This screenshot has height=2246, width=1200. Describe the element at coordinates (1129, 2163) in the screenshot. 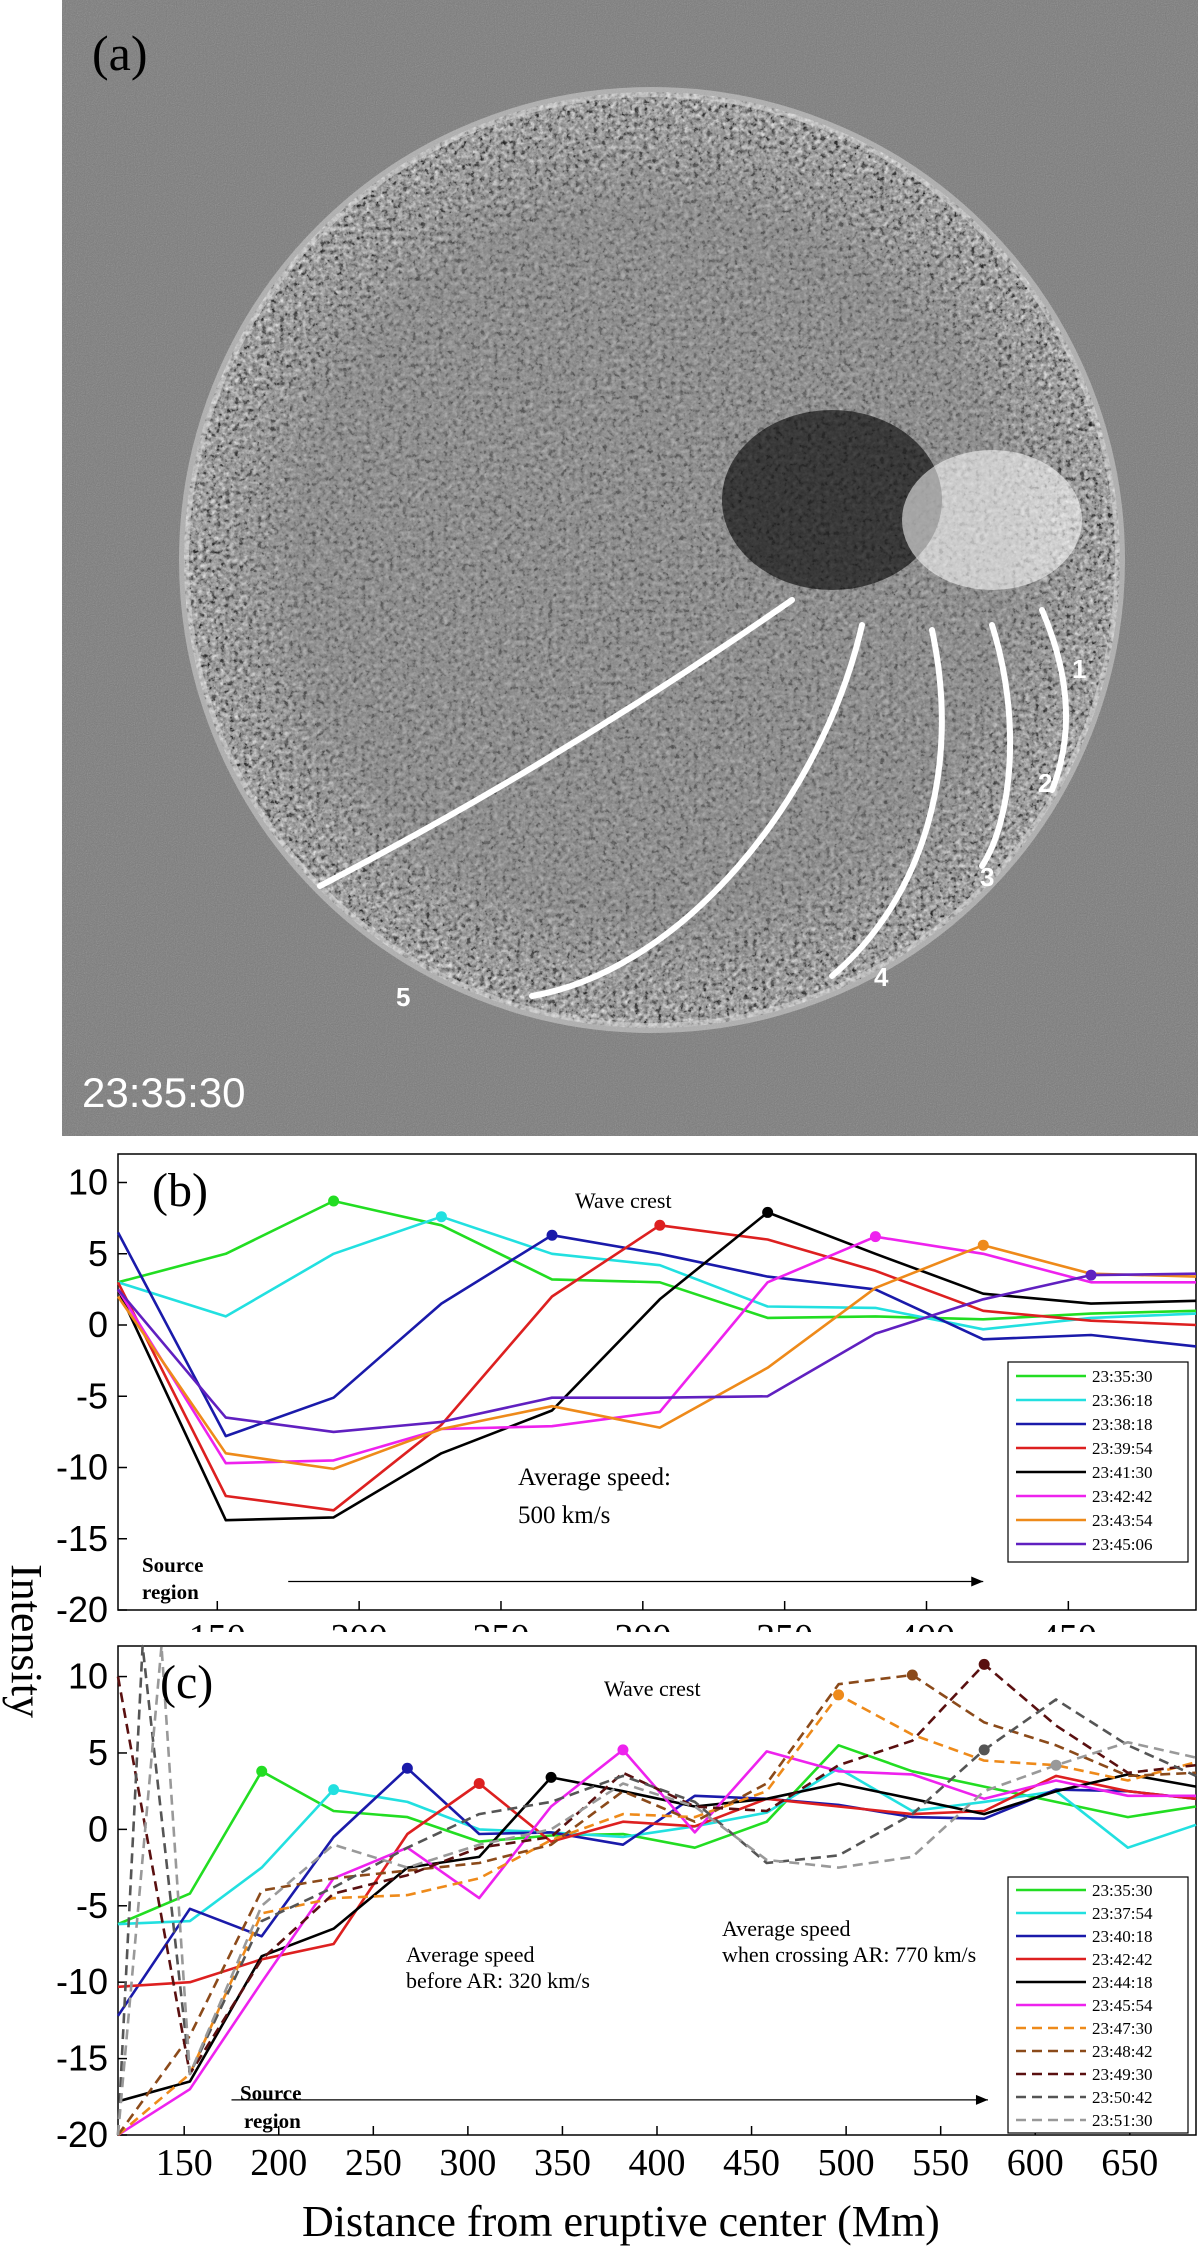

I see `x-tick-label: 650` at that location.